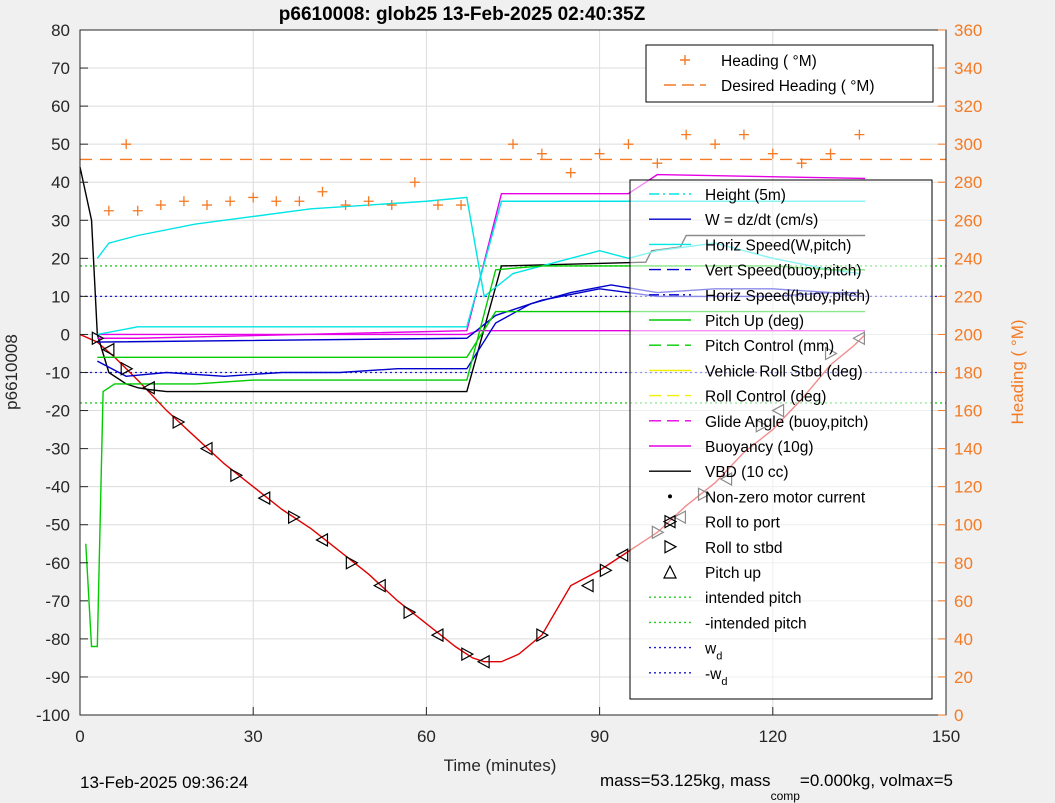 This screenshot has height=803, width=1055. Describe the element at coordinates (57, 563) in the screenshot. I see `y-tick-label: -60` at that location.